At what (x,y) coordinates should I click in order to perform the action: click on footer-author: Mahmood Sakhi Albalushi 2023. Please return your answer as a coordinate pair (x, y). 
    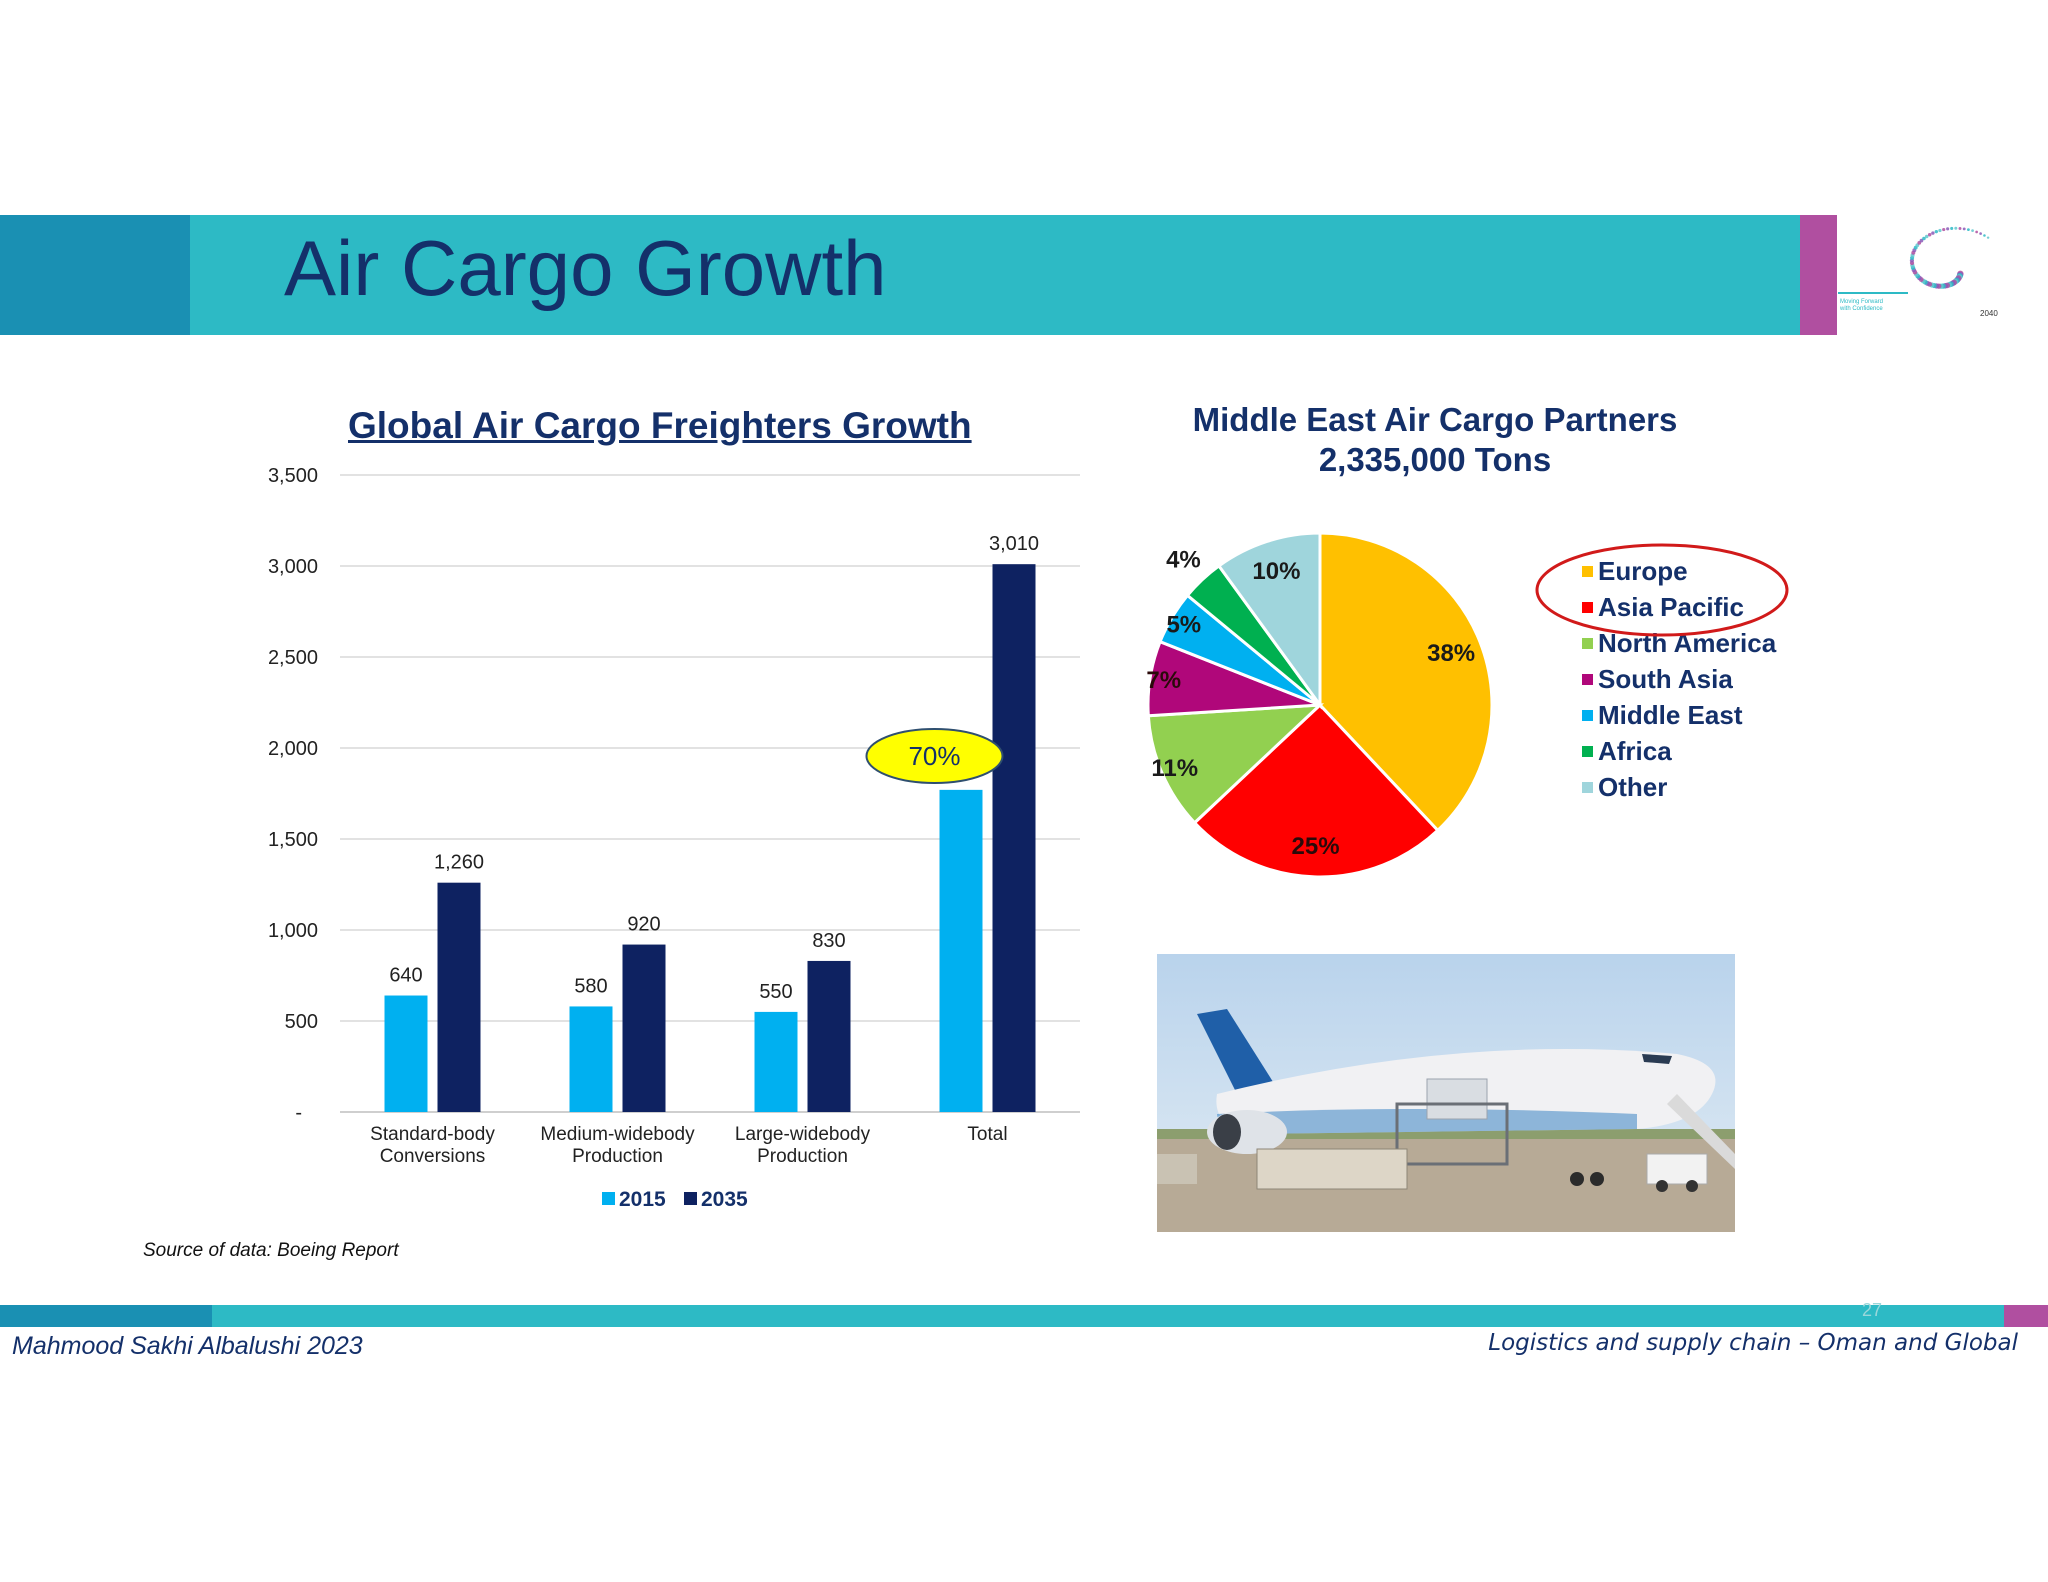
    Looking at the image, I should click on (187, 1346).